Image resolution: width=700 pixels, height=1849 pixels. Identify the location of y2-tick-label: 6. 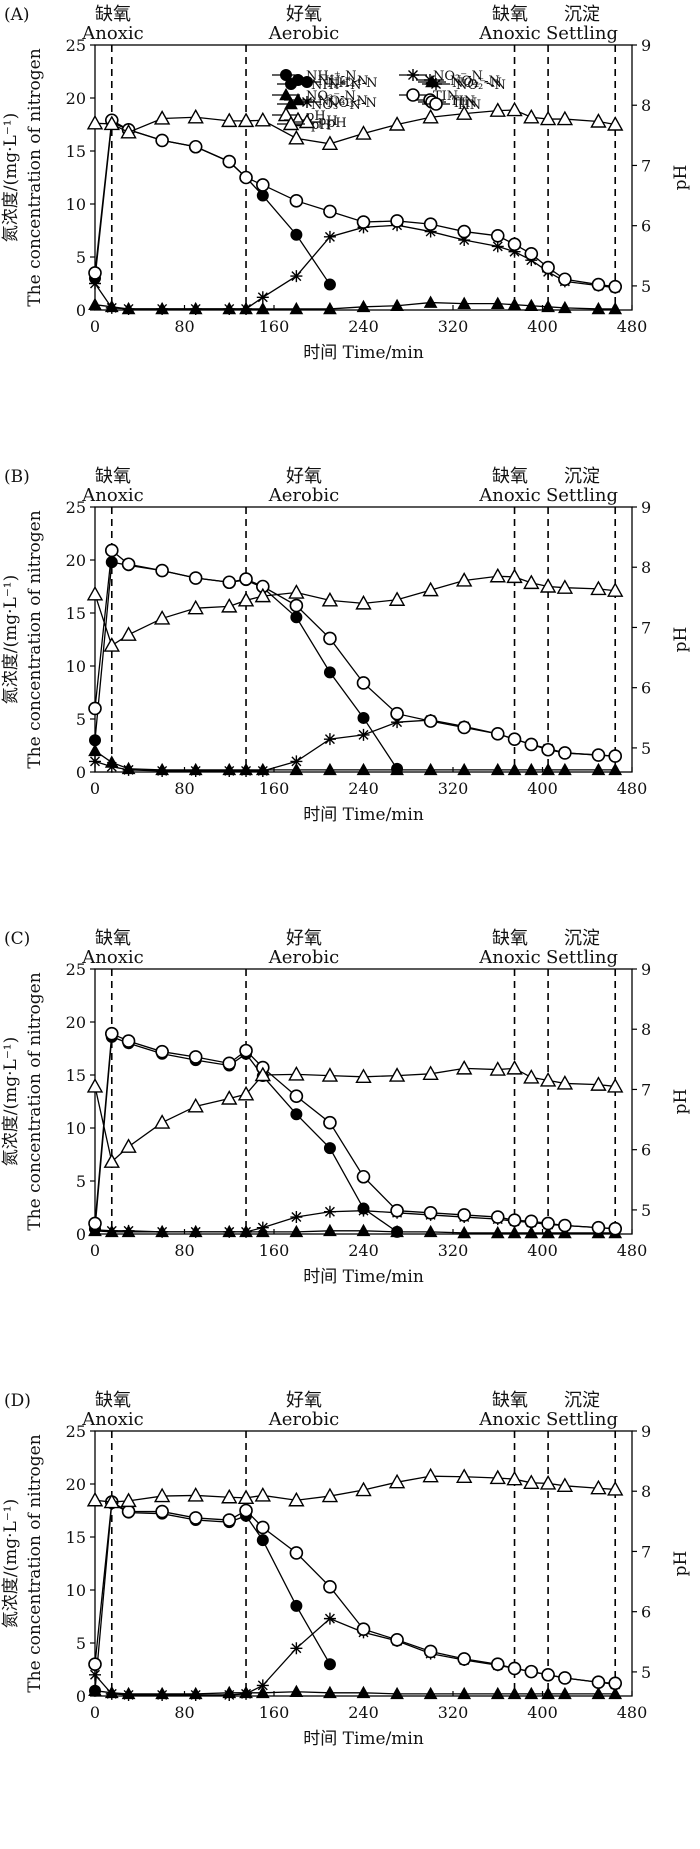
(646, 1150).